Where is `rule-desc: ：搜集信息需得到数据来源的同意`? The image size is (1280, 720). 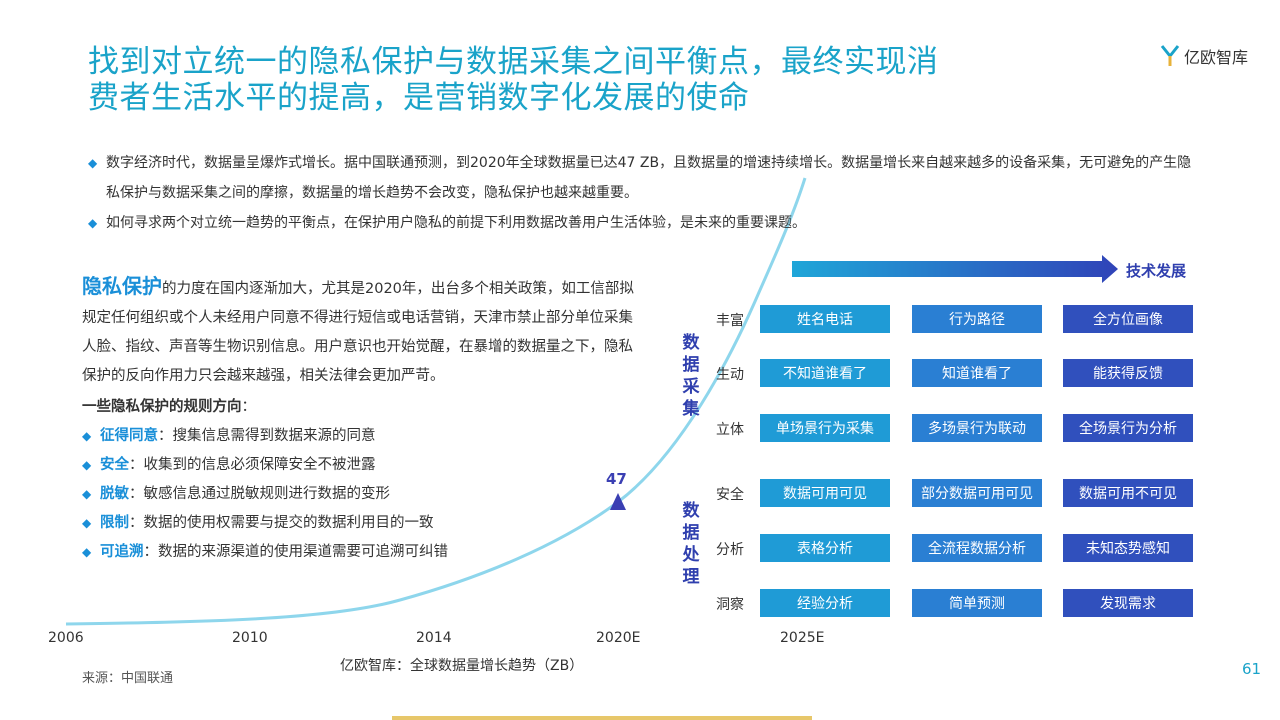
rule-desc: ：搜集信息需得到数据来源的同意 is located at coordinates (267, 436).